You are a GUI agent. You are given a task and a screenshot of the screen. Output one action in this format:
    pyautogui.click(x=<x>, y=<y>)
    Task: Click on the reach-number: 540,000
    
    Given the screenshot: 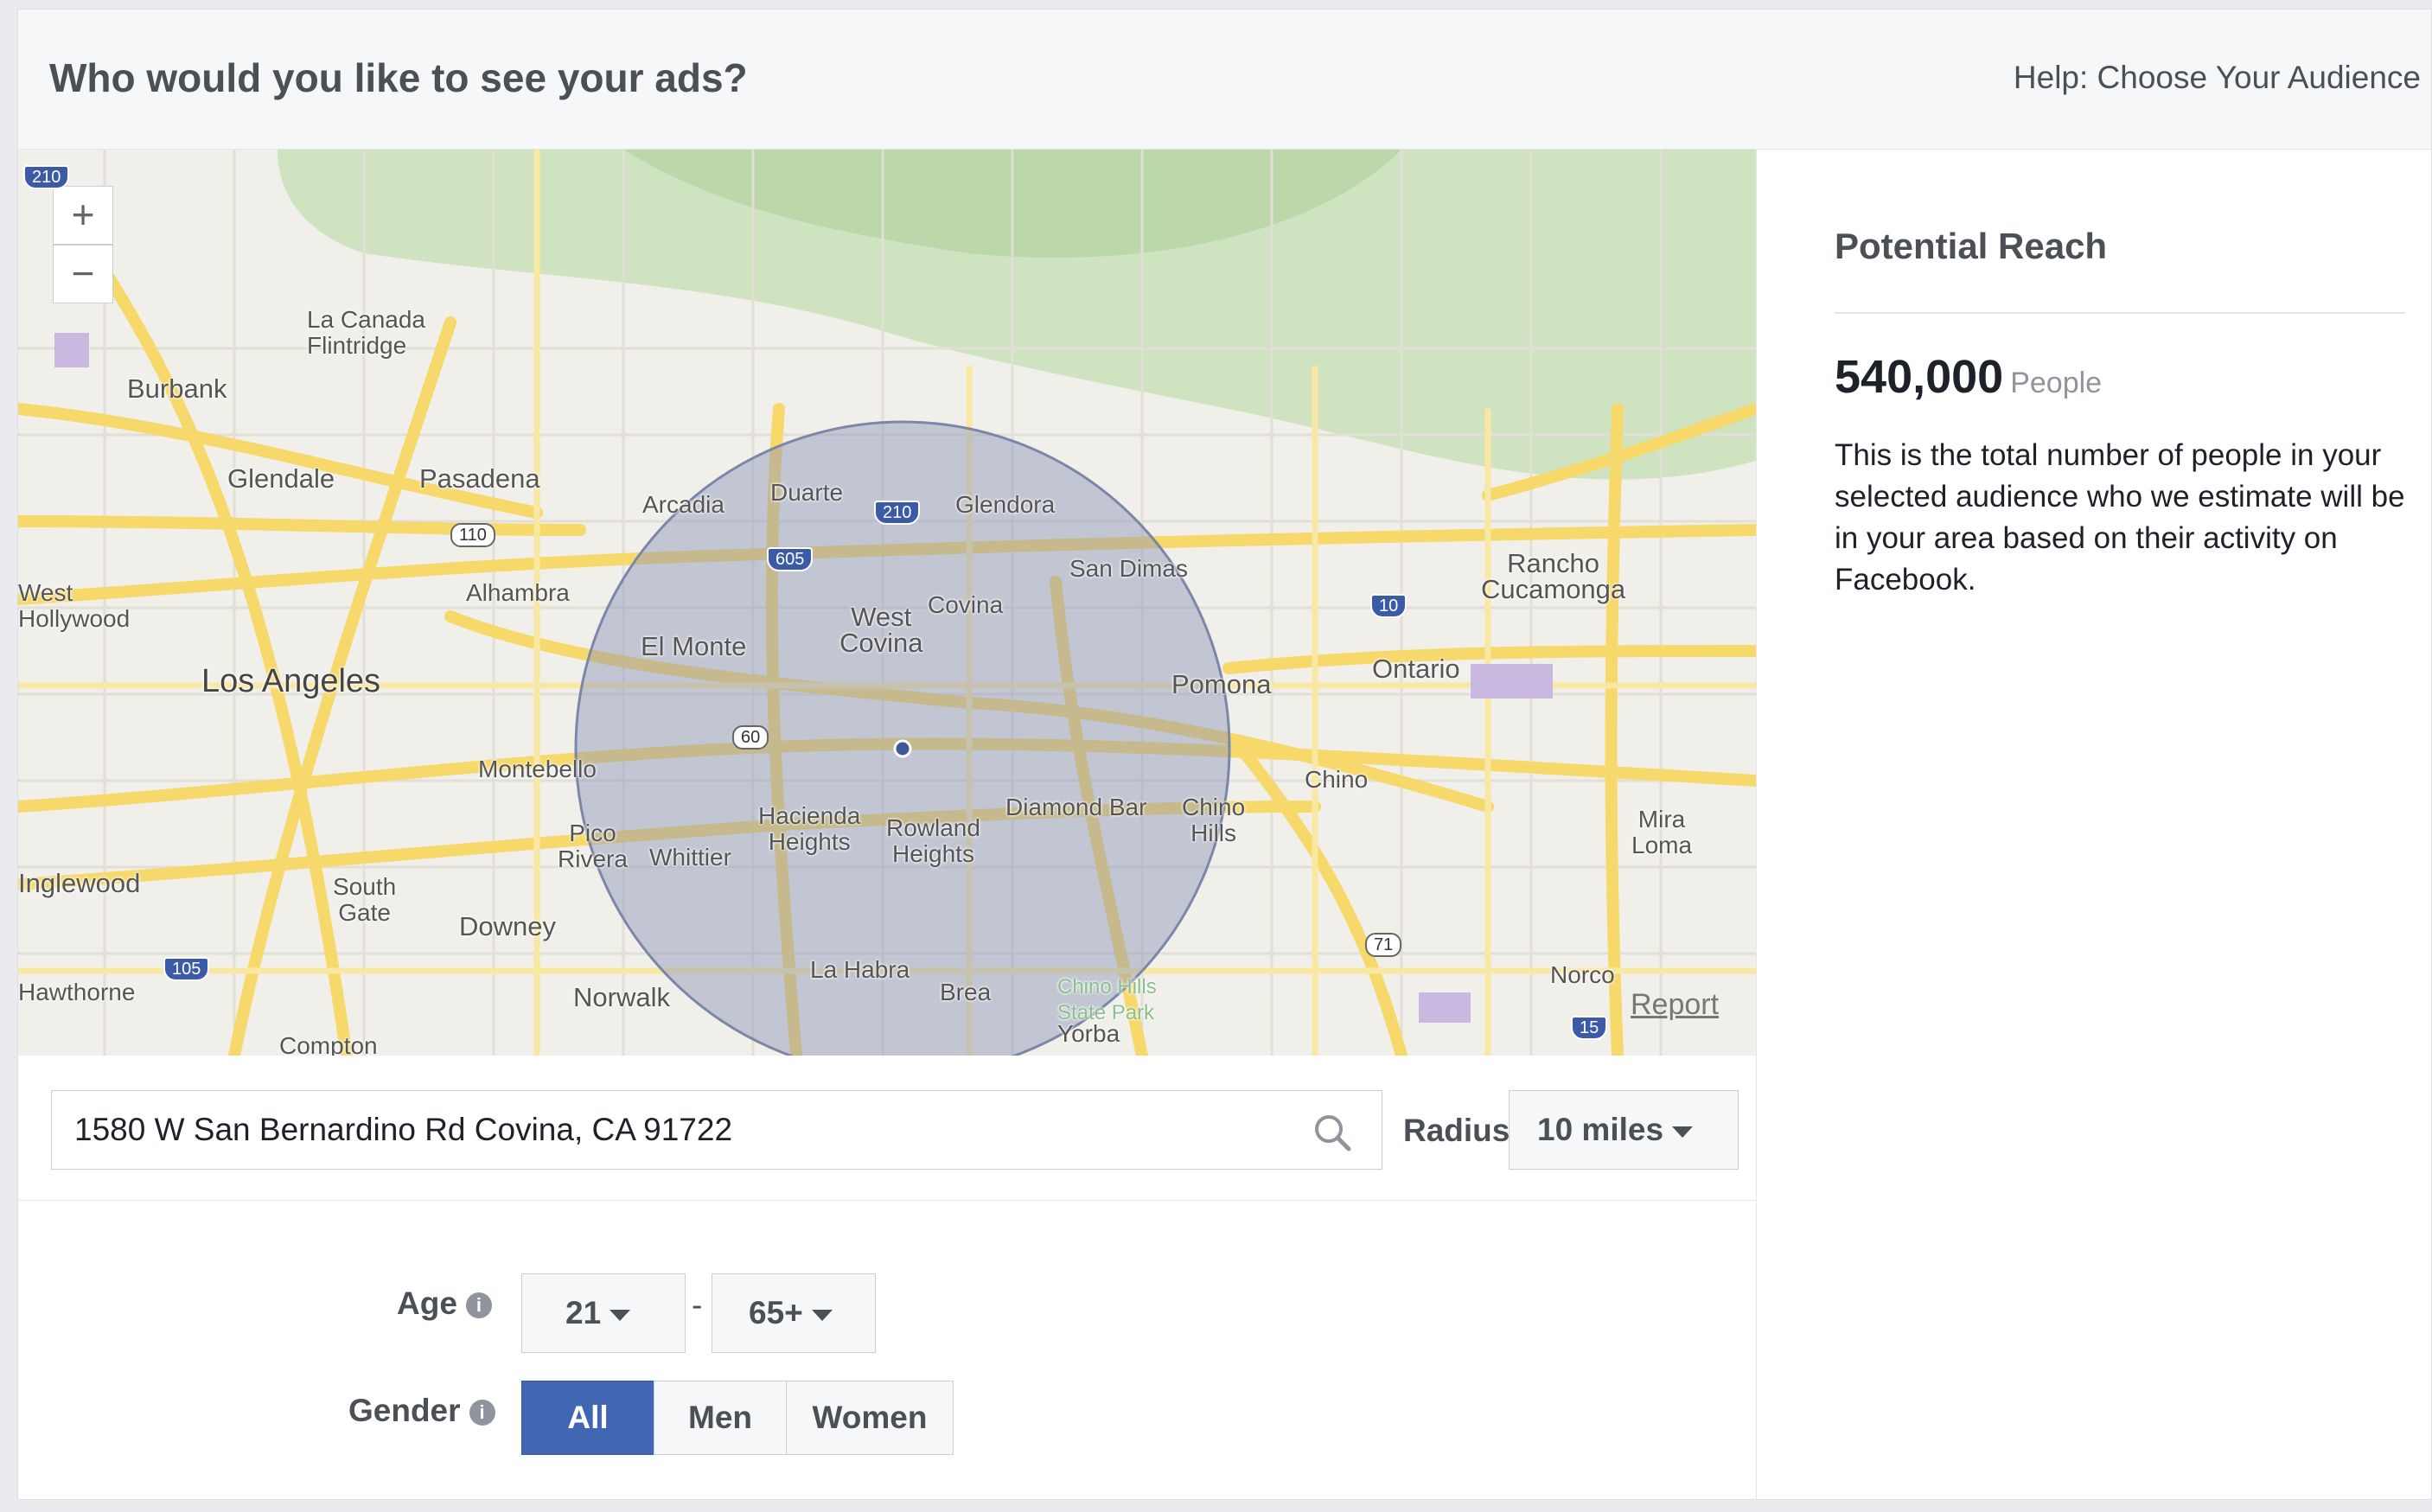 What is the action you would take?
    pyautogui.click(x=1919, y=377)
    